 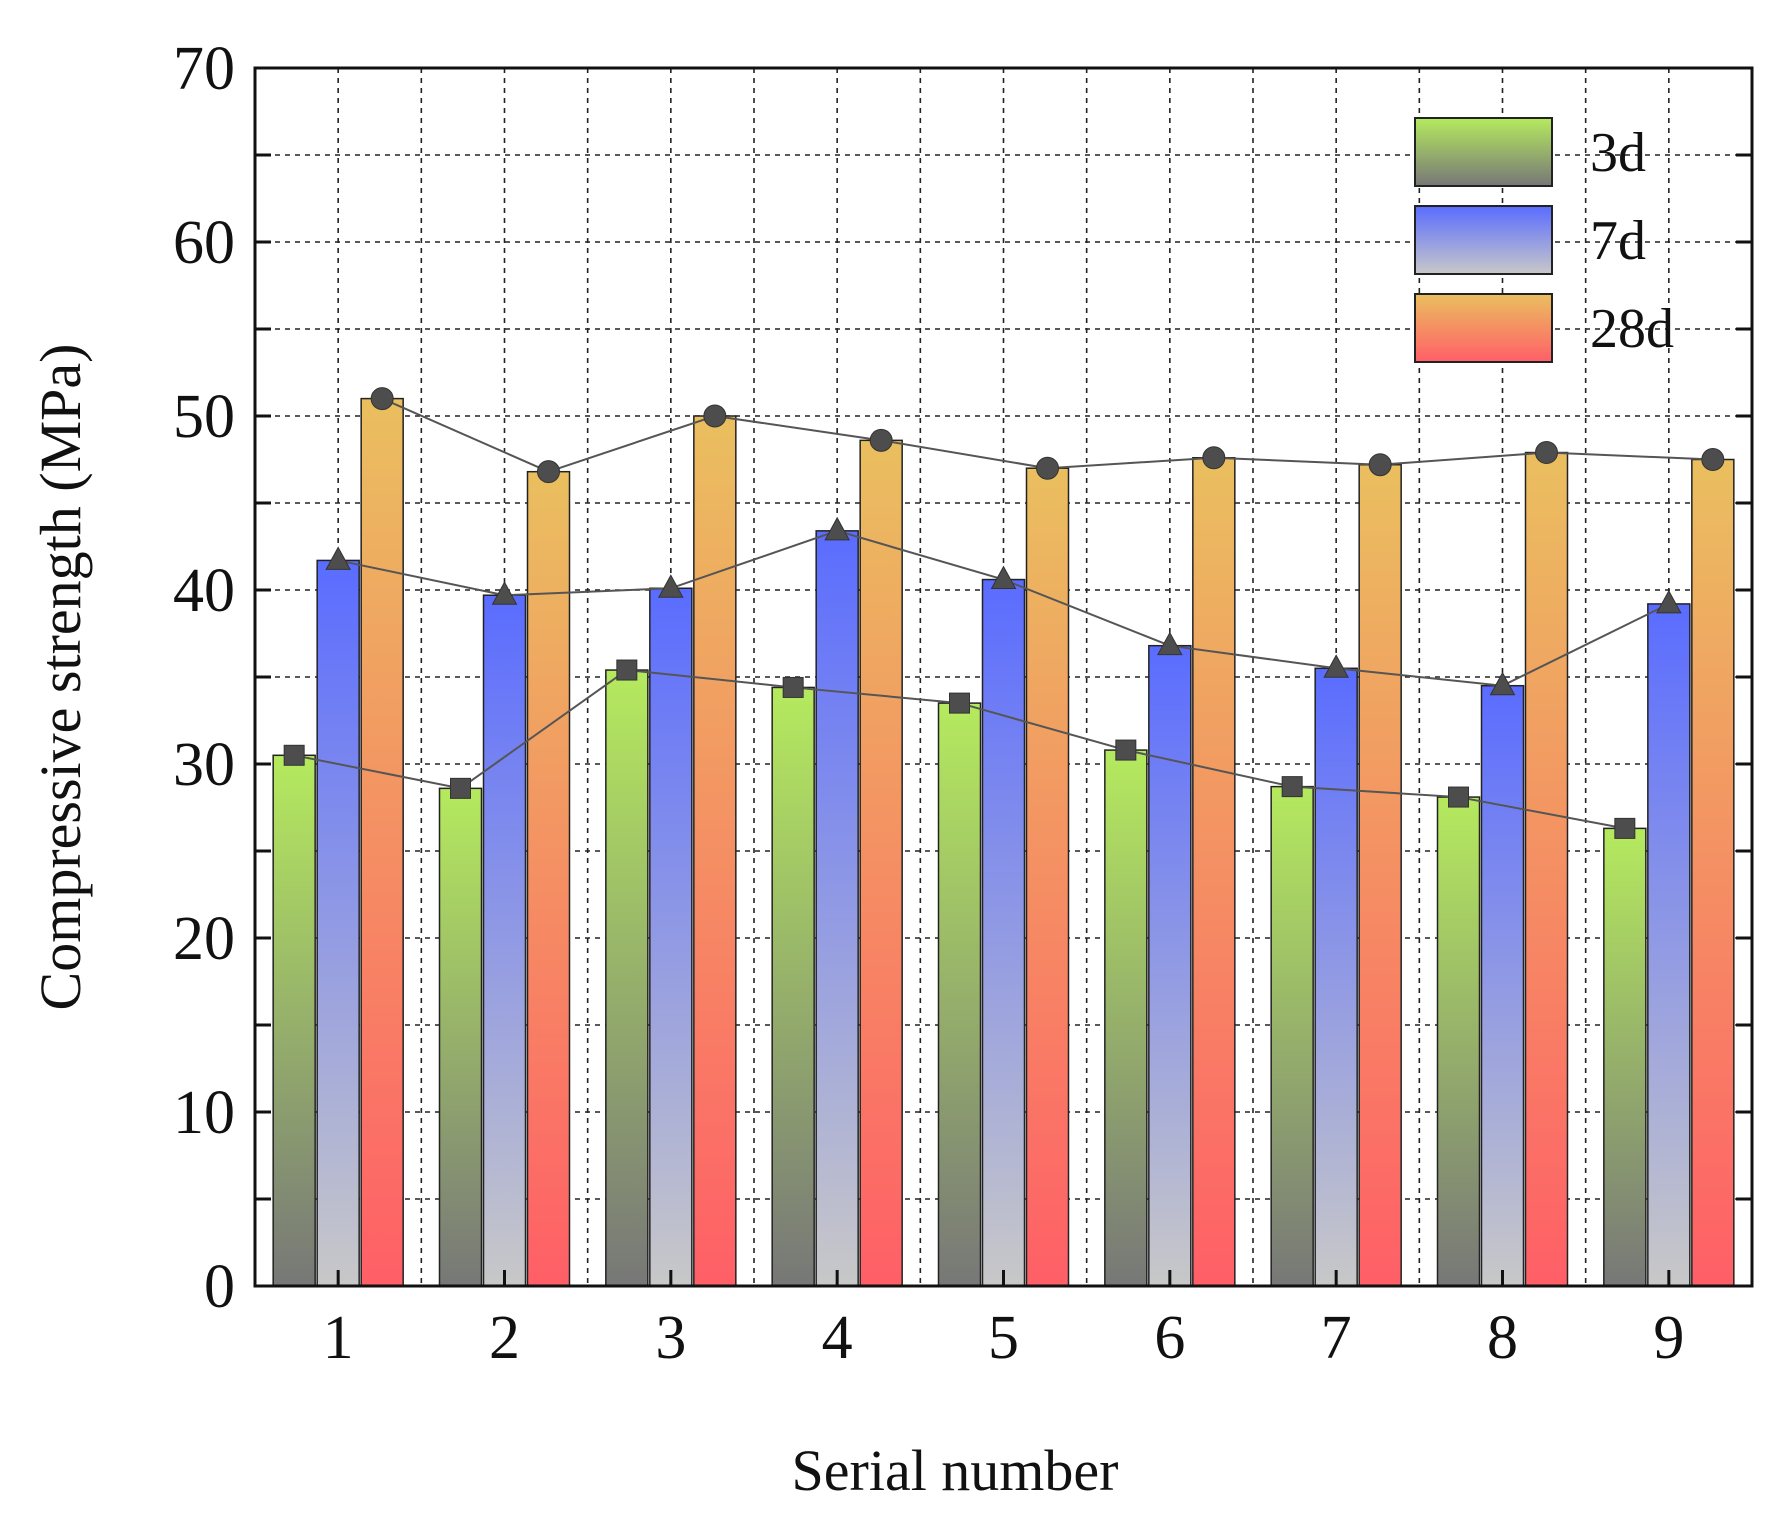 I want to click on y-tick-label: 70, so click(x=204, y=69).